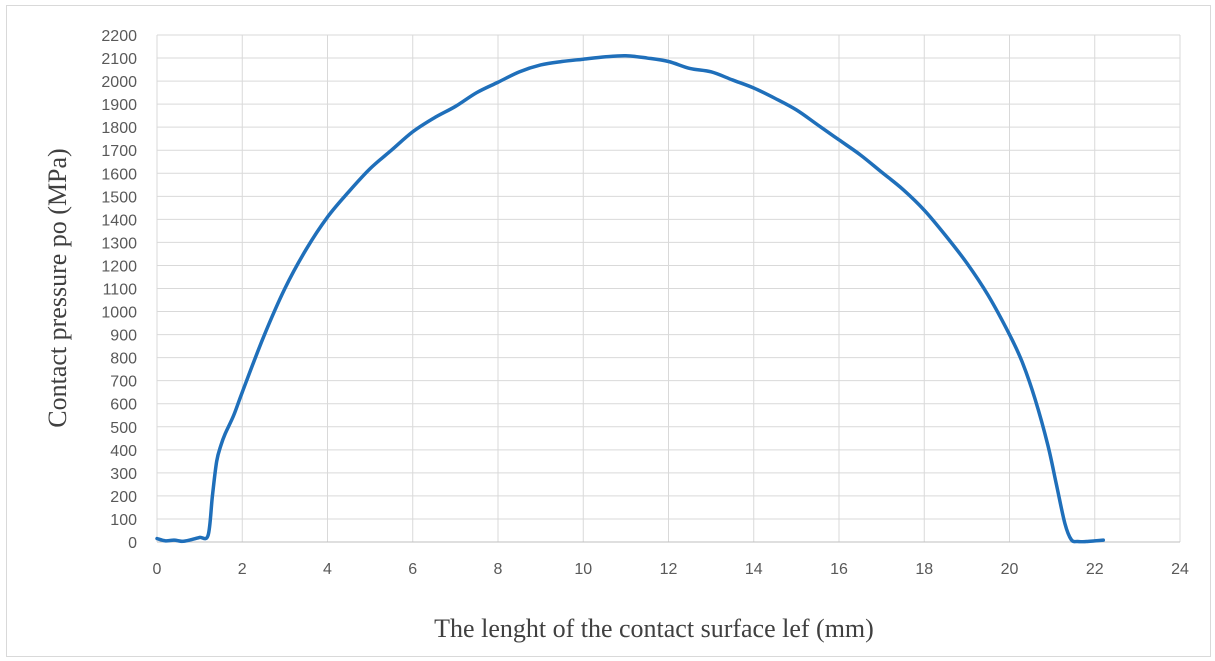  Describe the element at coordinates (119, 128) in the screenshot. I see `y-tick-label: 1800` at that location.